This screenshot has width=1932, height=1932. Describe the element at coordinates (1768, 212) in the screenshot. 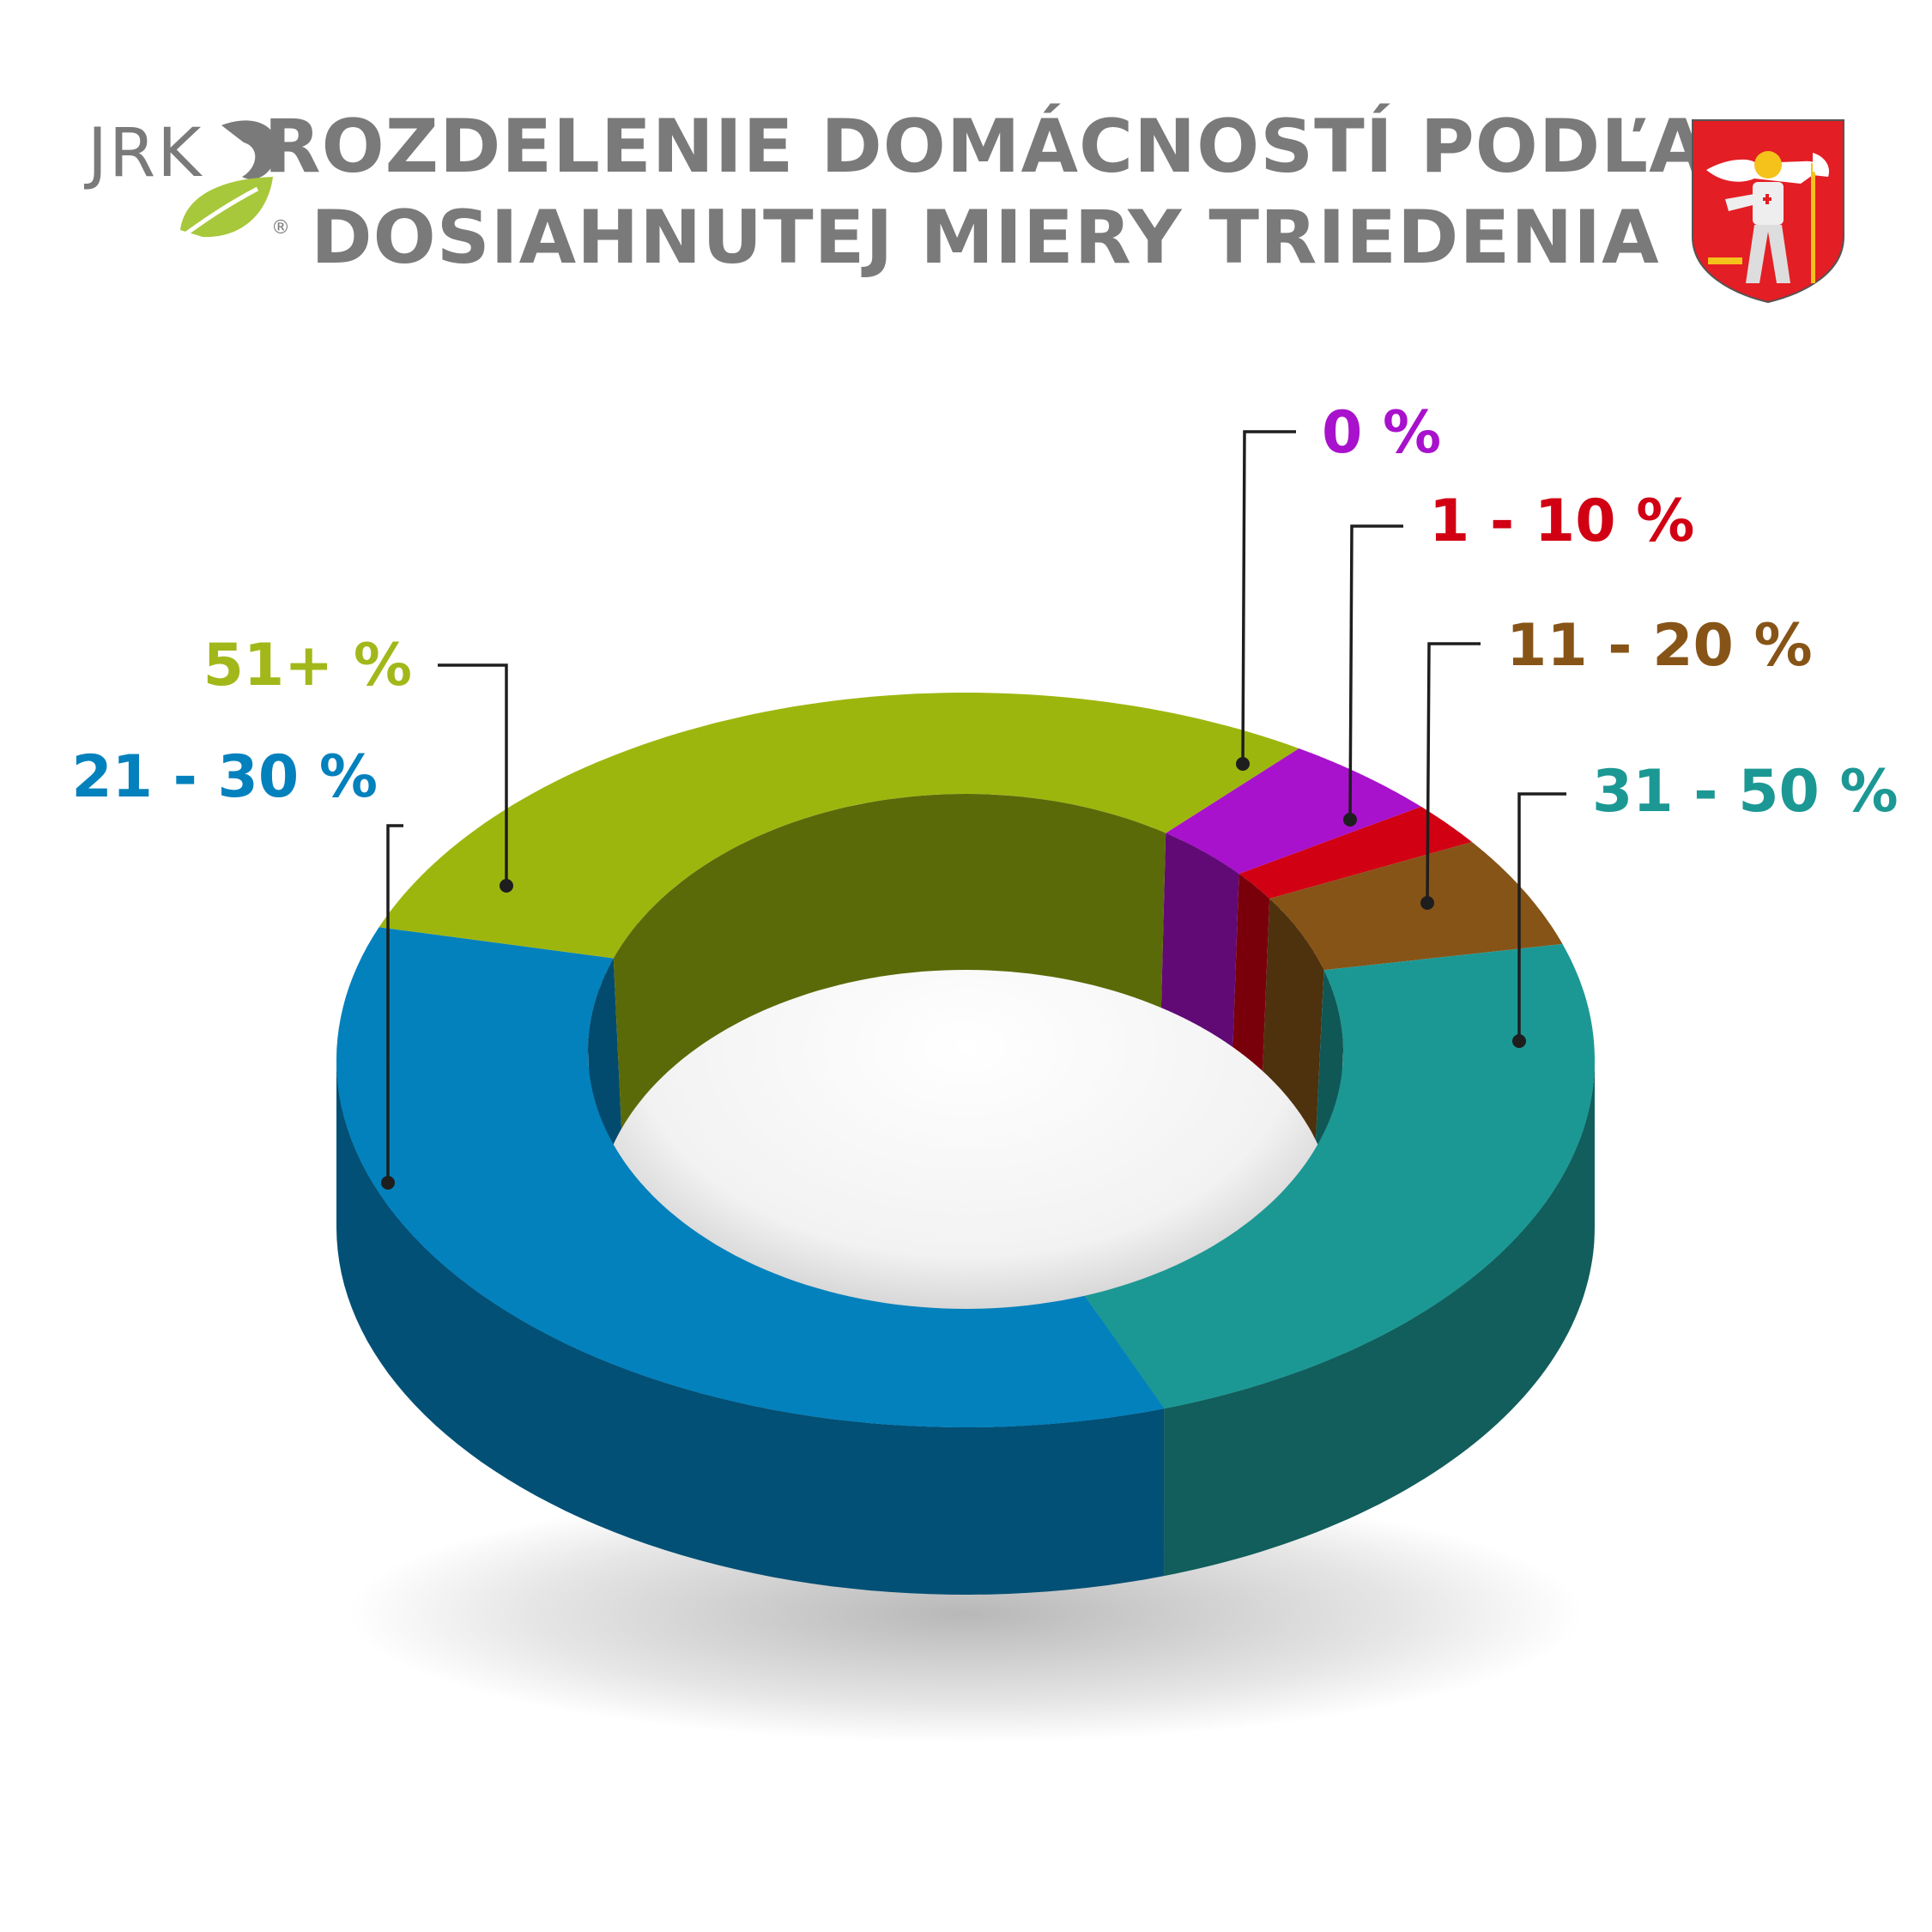

I see `coat-of-arms-icon` at that location.